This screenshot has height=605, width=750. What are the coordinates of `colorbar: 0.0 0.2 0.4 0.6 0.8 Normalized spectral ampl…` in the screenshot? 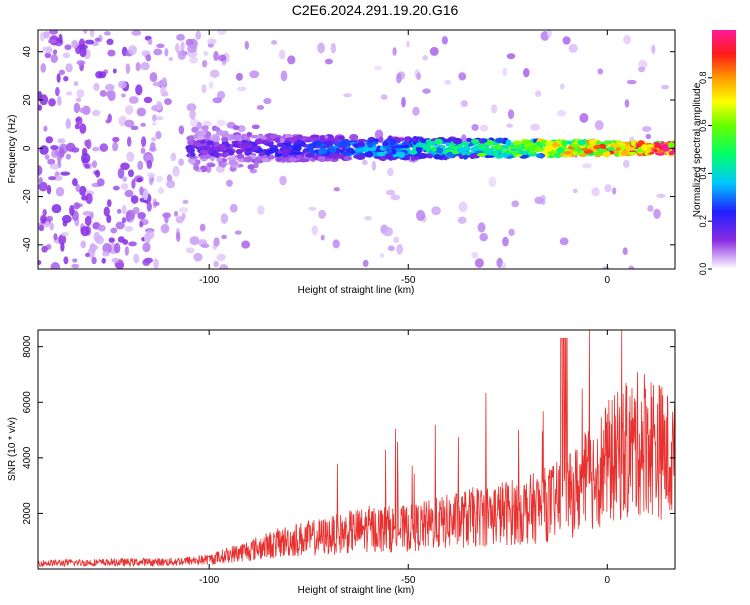 It's located at (714, 152).